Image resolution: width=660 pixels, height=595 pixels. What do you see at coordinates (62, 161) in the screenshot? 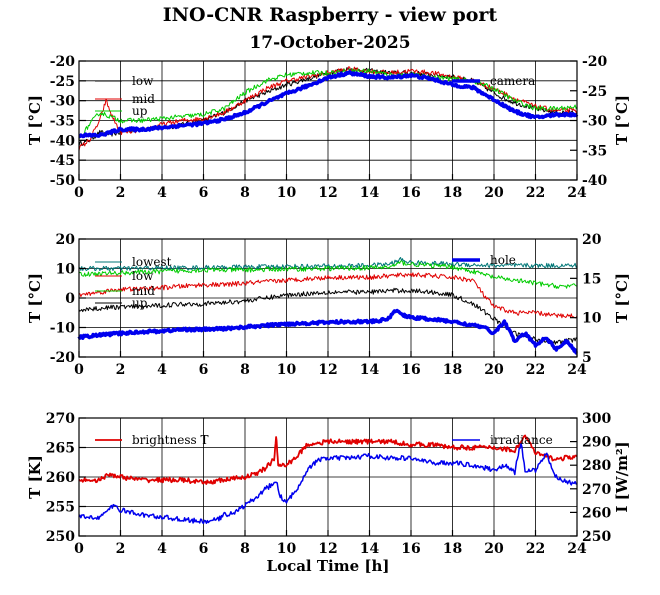
I see `left-tick-label: -45` at bounding box center [62, 161].